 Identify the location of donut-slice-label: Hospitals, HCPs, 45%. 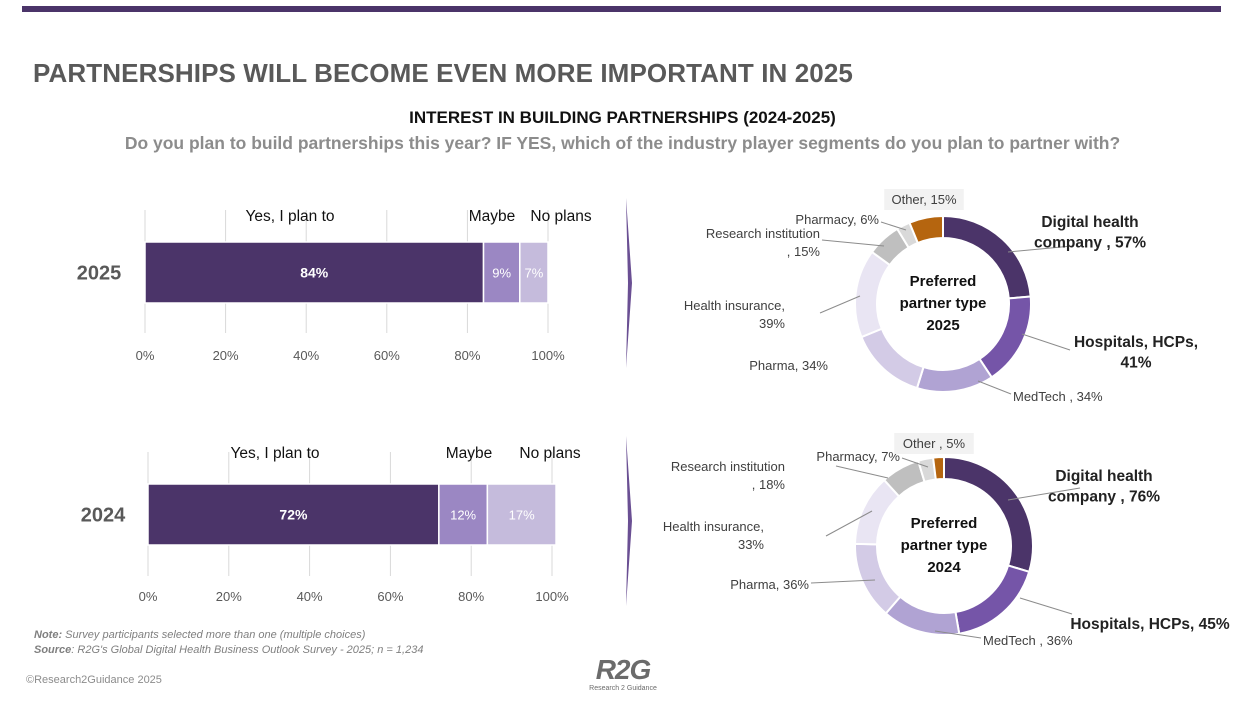
(1150, 624).